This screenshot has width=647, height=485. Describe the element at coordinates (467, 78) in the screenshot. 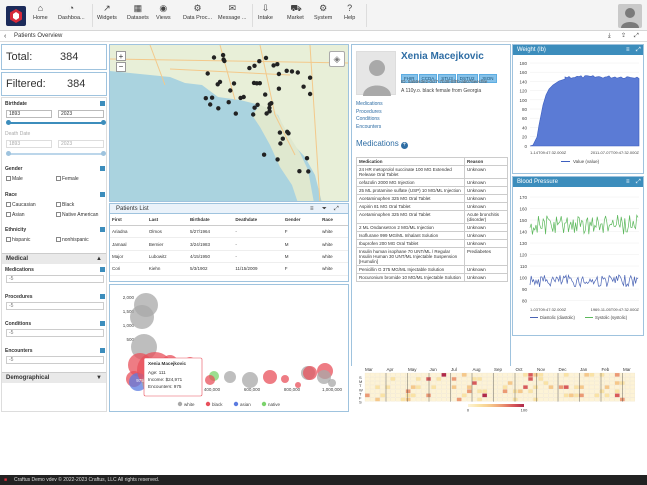

I see `format-tag: DSTU2` at that location.